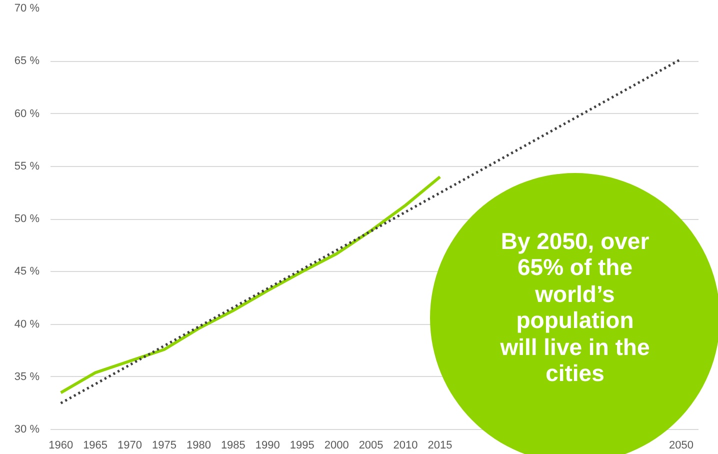 The image size is (718, 454). Describe the element at coordinates (27, 272) in the screenshot. I see `y-tick-label: 45 %` at that location.